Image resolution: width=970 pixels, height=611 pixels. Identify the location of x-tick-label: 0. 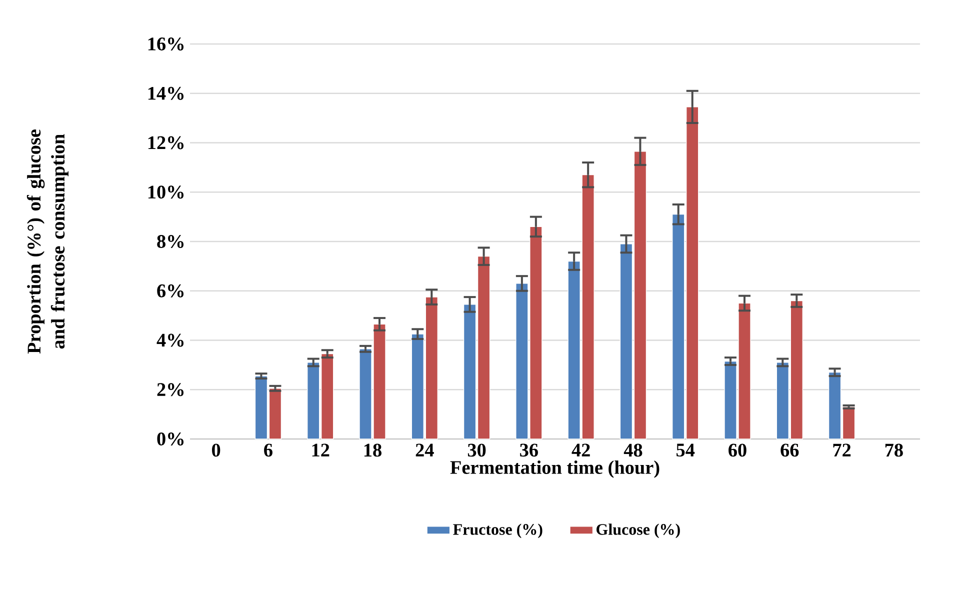
(216, 450).